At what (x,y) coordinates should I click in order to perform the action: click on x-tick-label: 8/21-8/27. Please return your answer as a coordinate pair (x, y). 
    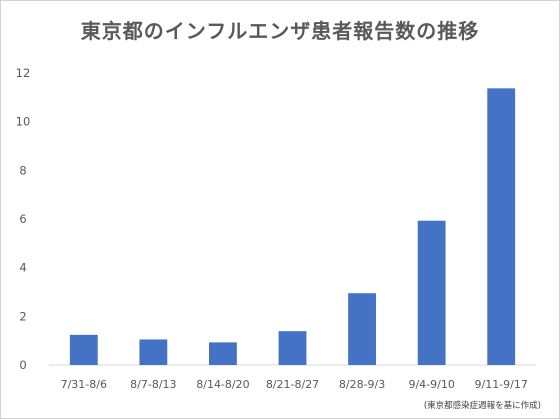
    Looking at the image, I should click on (292, 384).